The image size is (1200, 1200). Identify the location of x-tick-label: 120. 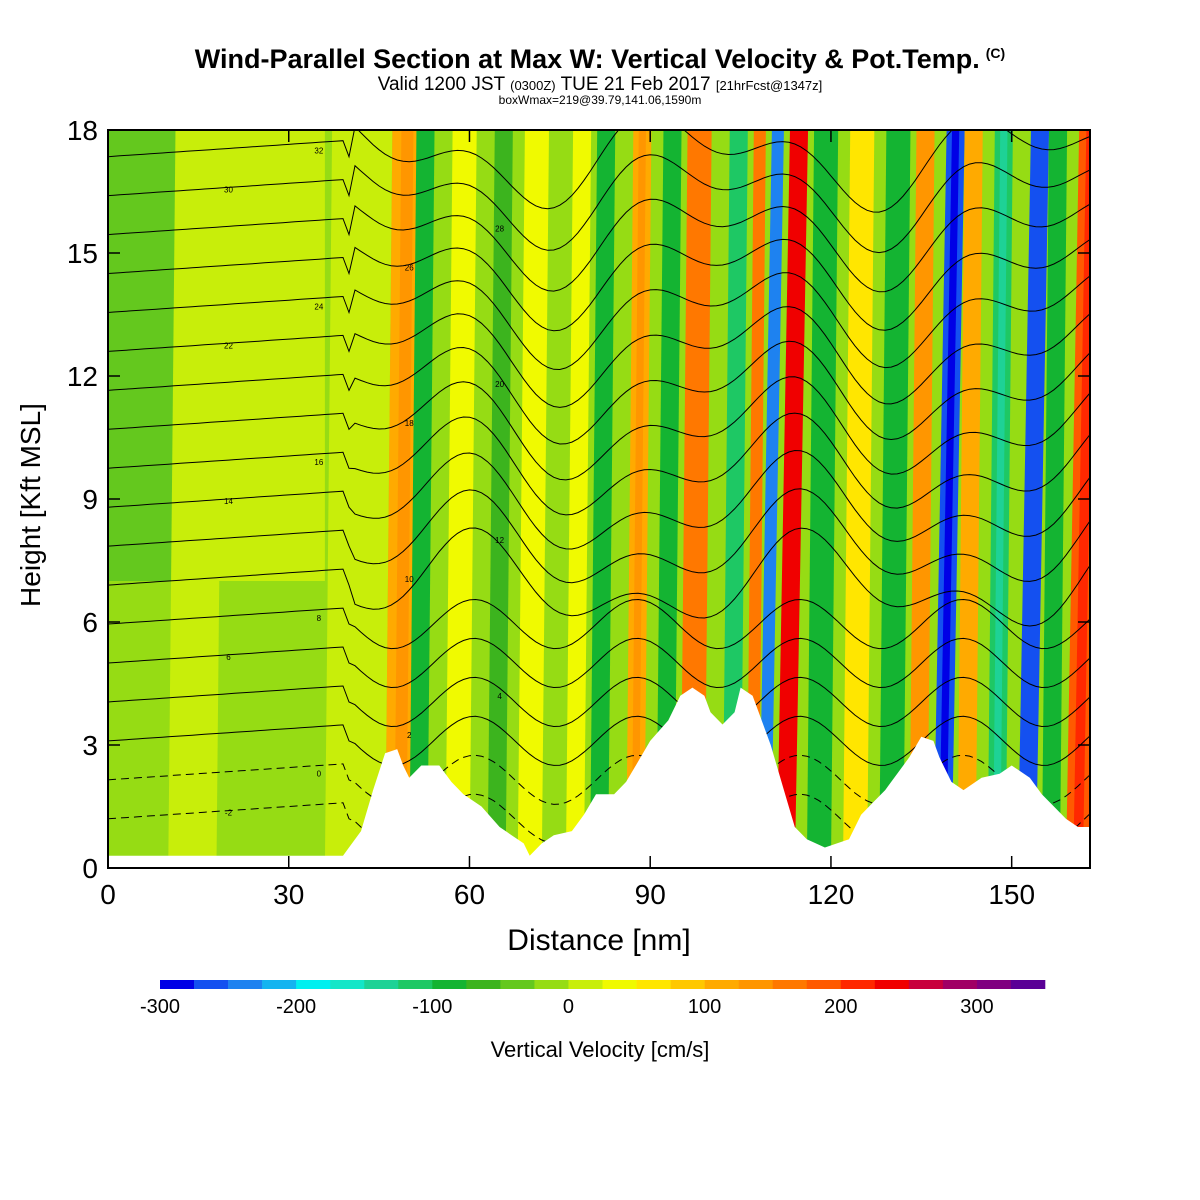
(831, 894).